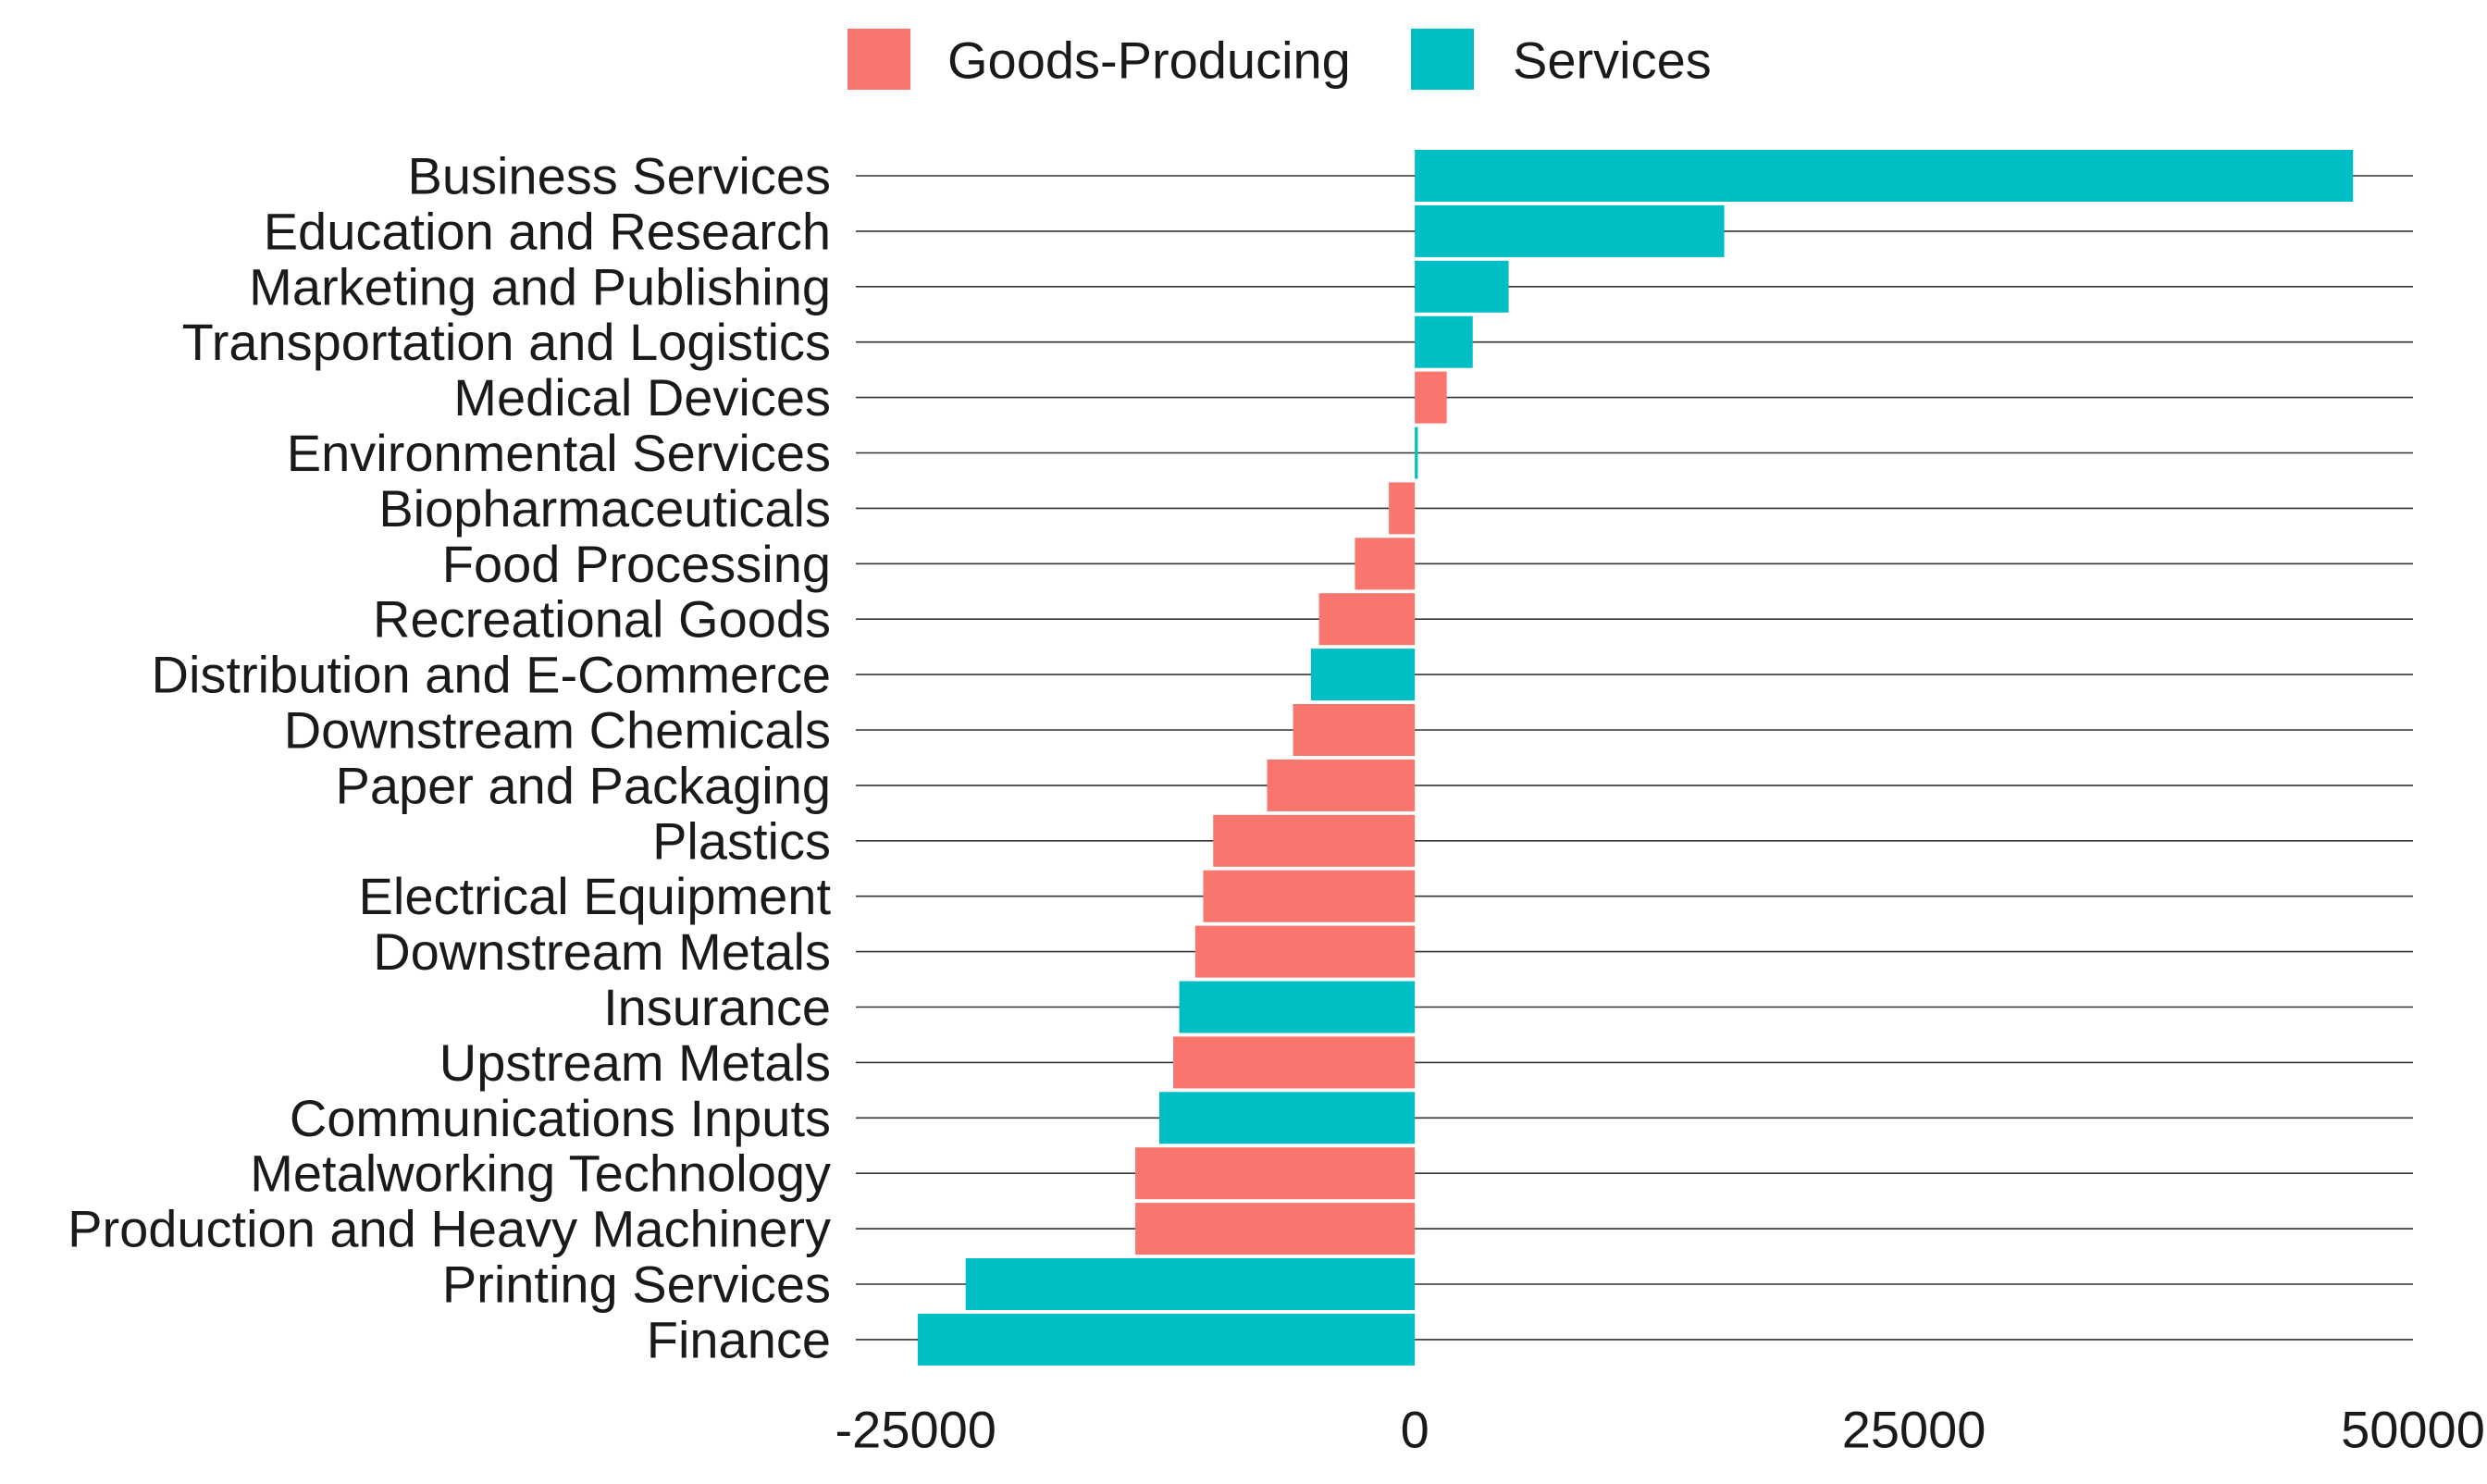  What do you see at coordinates (561, 1118) in the screenshot?
I see `category-label-communications-inputs: Communications Inputs` at bounding box center [561, 1118].